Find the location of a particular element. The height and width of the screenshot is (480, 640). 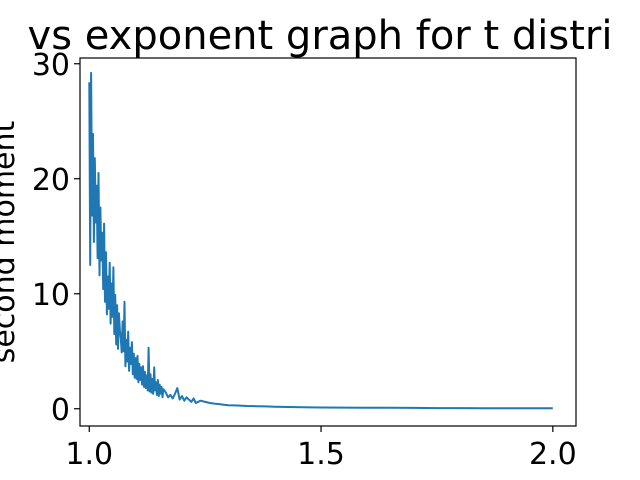

x-axis: 1.0 1.5 2.0 is located at coordinates (321, 449).